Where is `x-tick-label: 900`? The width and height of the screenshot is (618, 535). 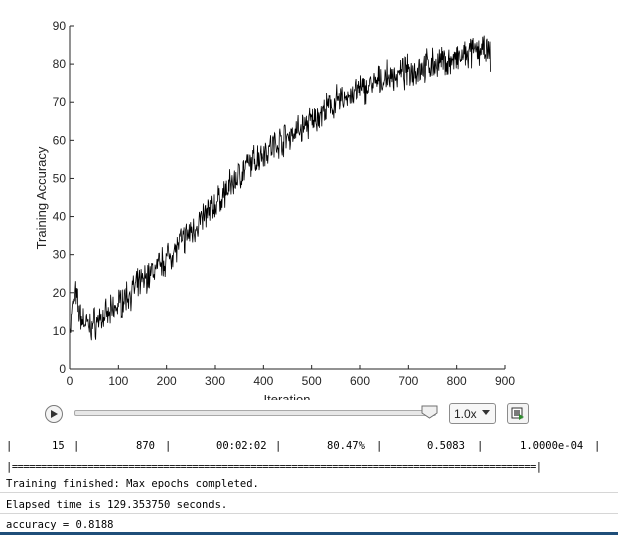 x-tick-label: 900 is located at coordinates (505, 381).